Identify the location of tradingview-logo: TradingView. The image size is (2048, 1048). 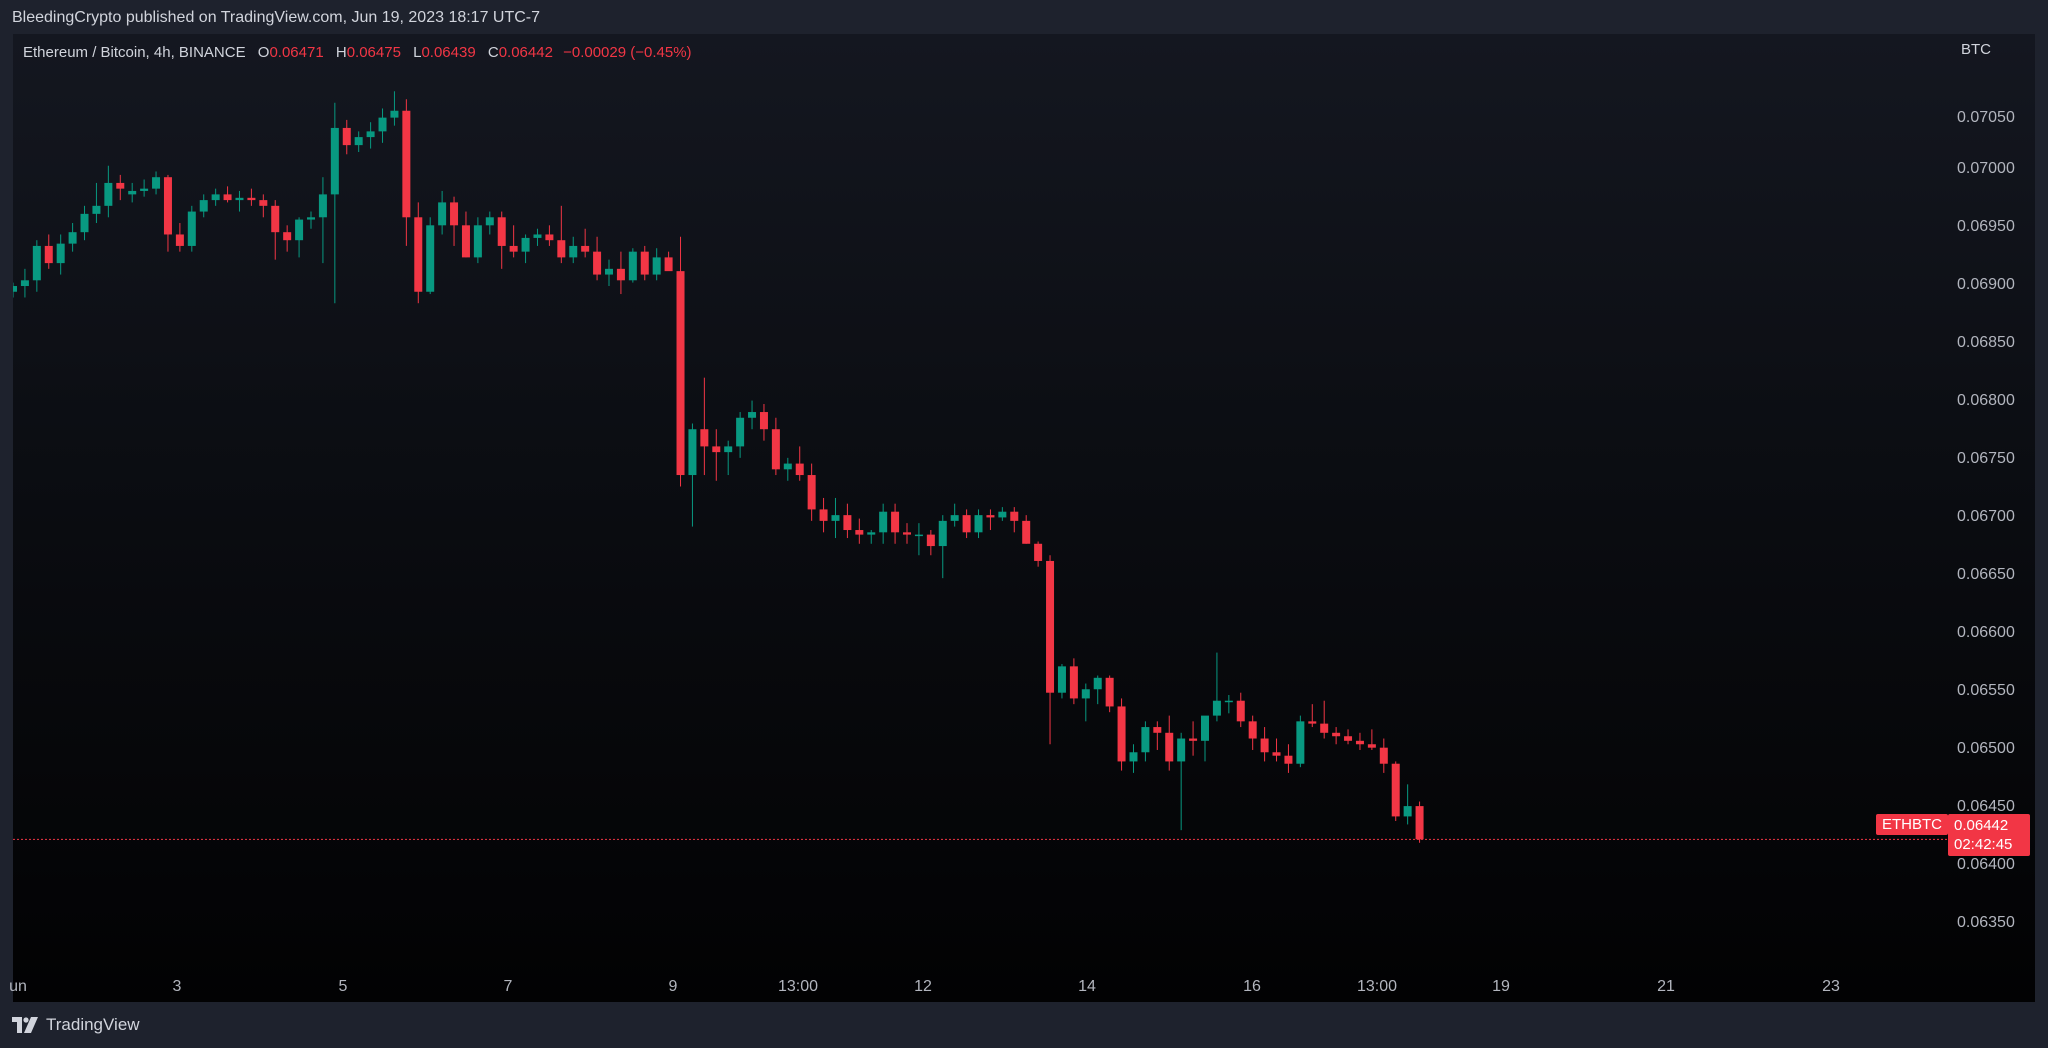
(76, 1025).